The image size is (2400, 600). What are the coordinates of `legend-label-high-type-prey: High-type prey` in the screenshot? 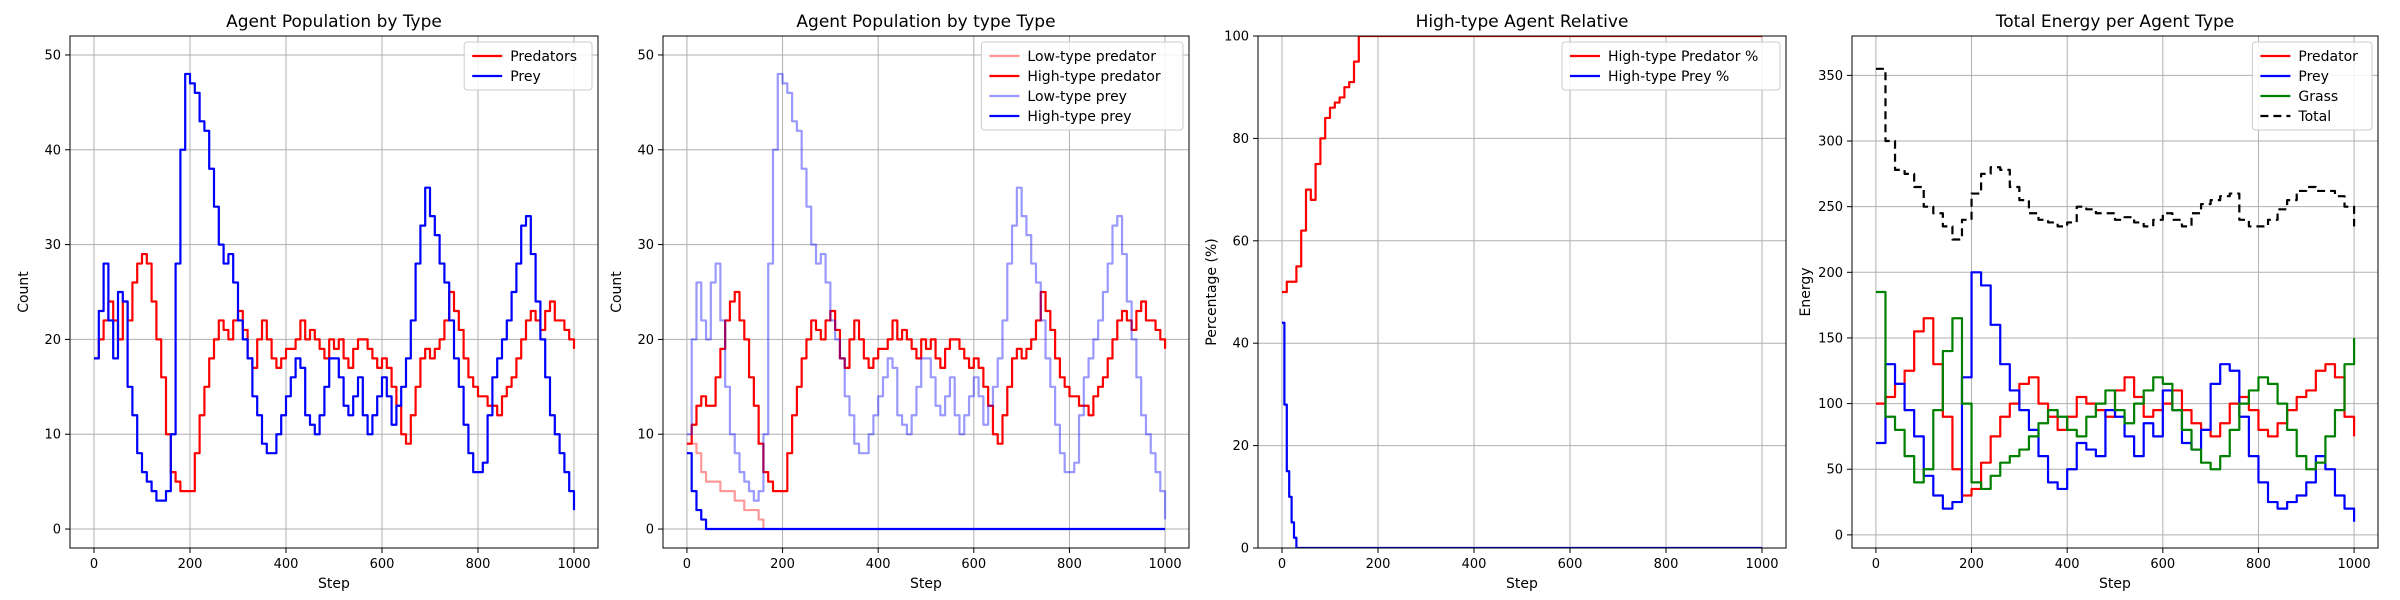 It's located at (1079, 117).